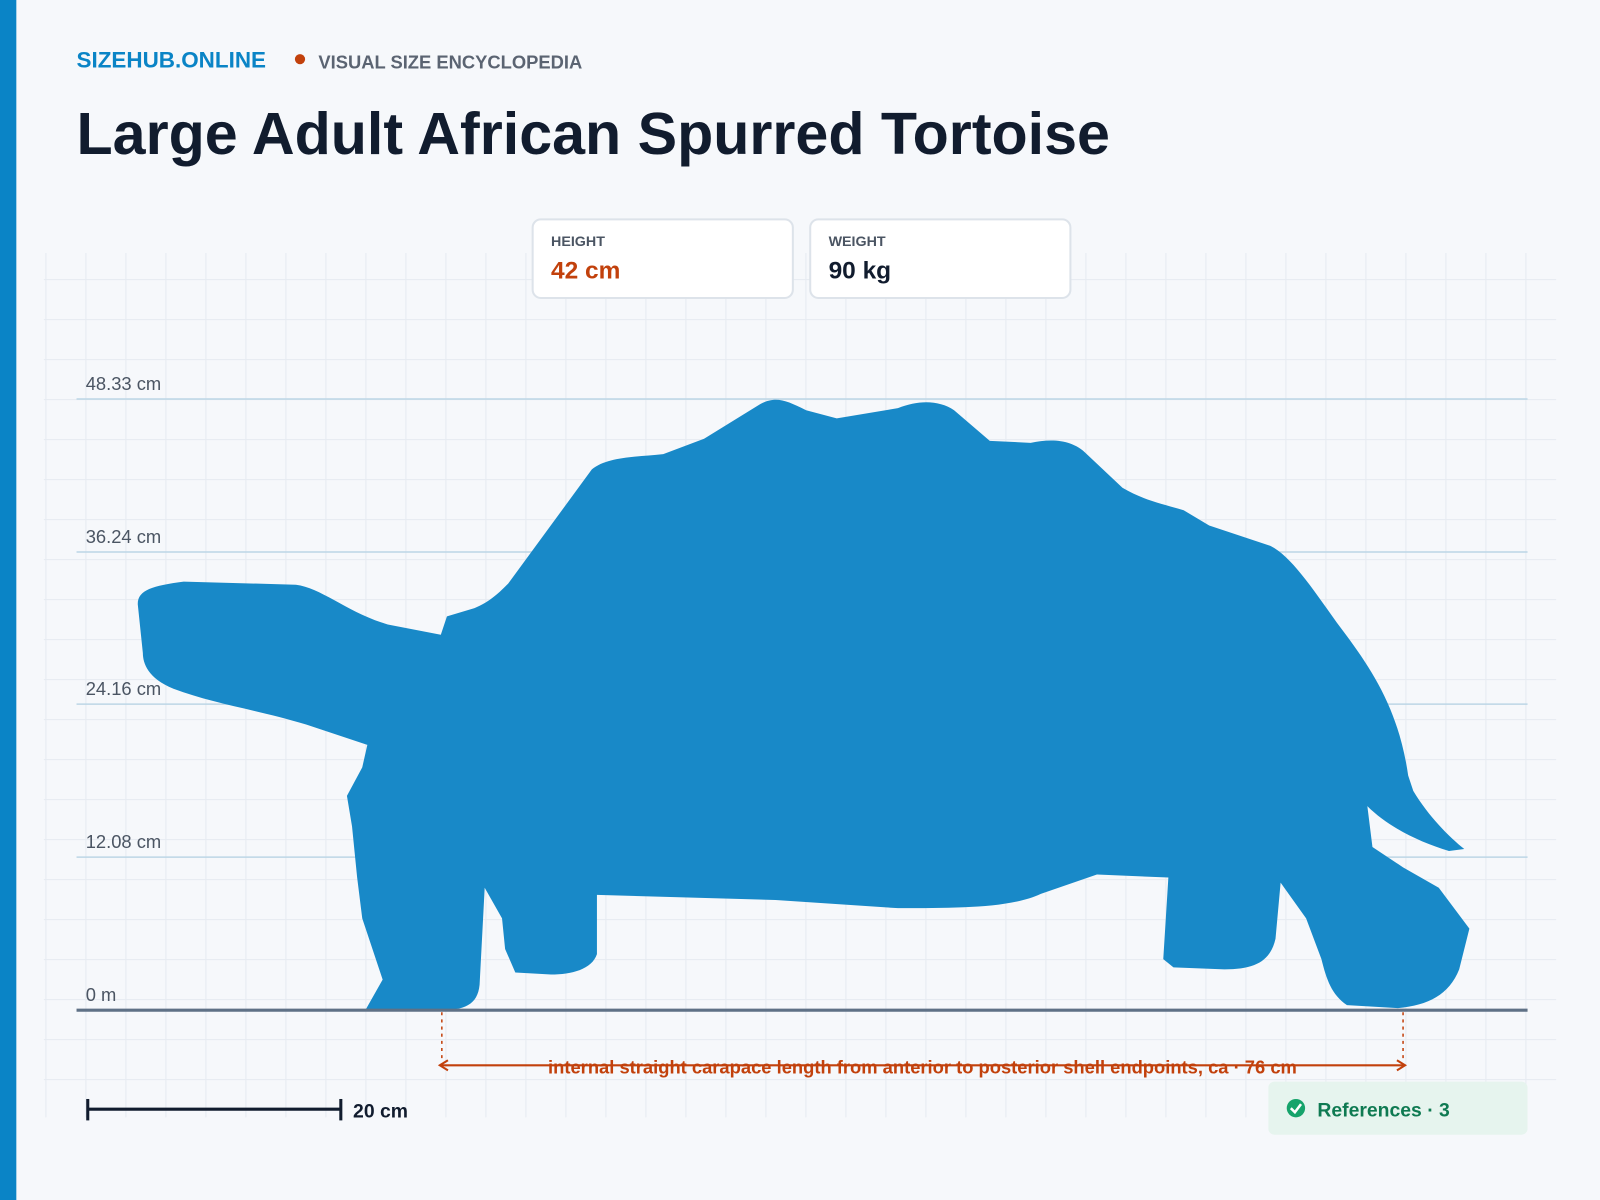 The width and height of the screenshot is (1600, 1200). I want to click on references-label: References · 3, so click(1383, 1110).